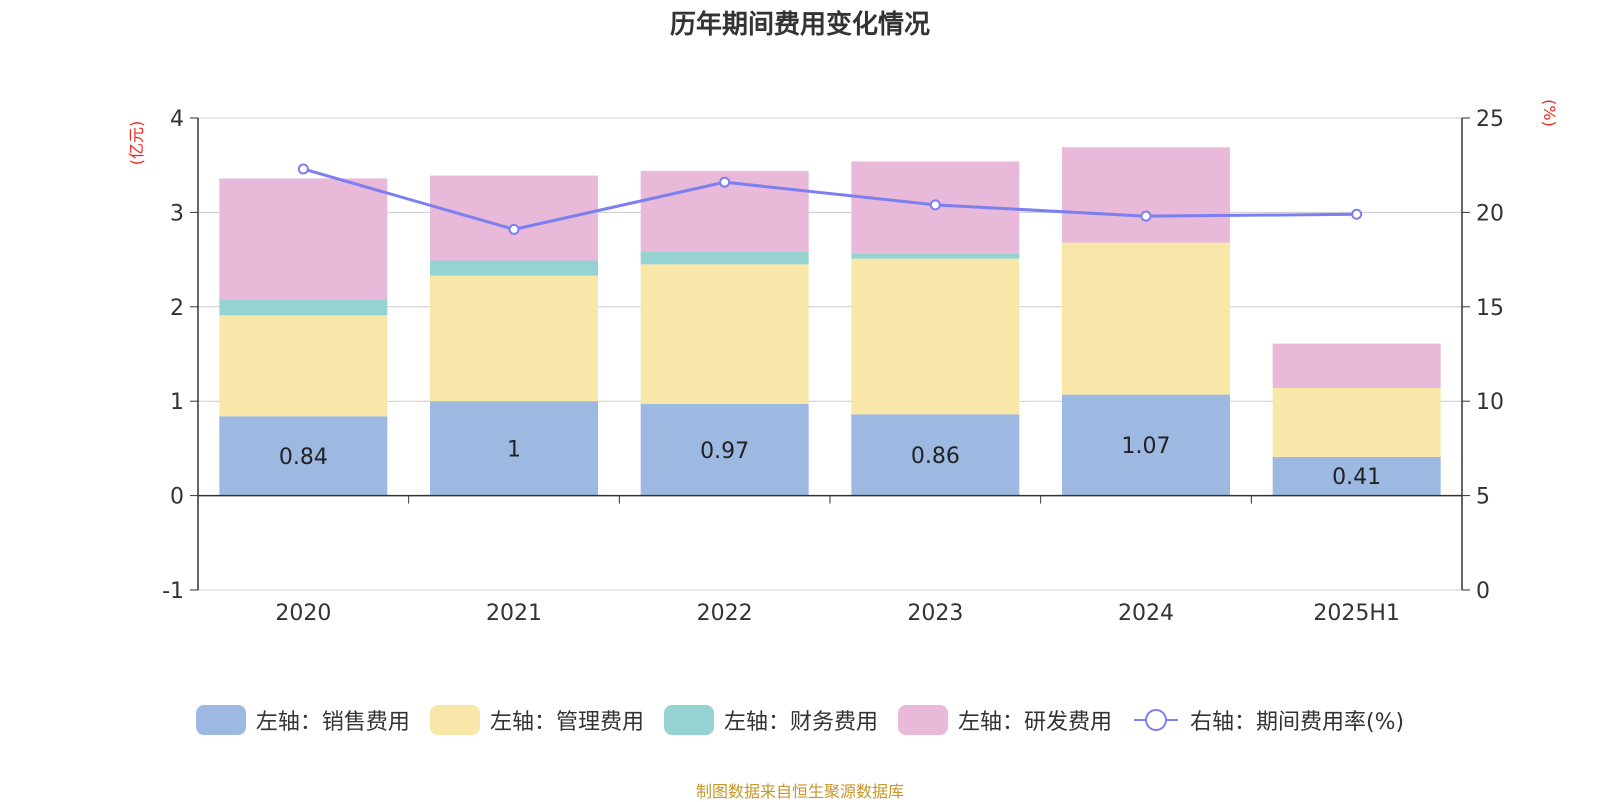 Image resolution: width=1600 pixels, height=802 pixels. I want to click on legend-label: 左轴：销售费用, so click(332, 722).